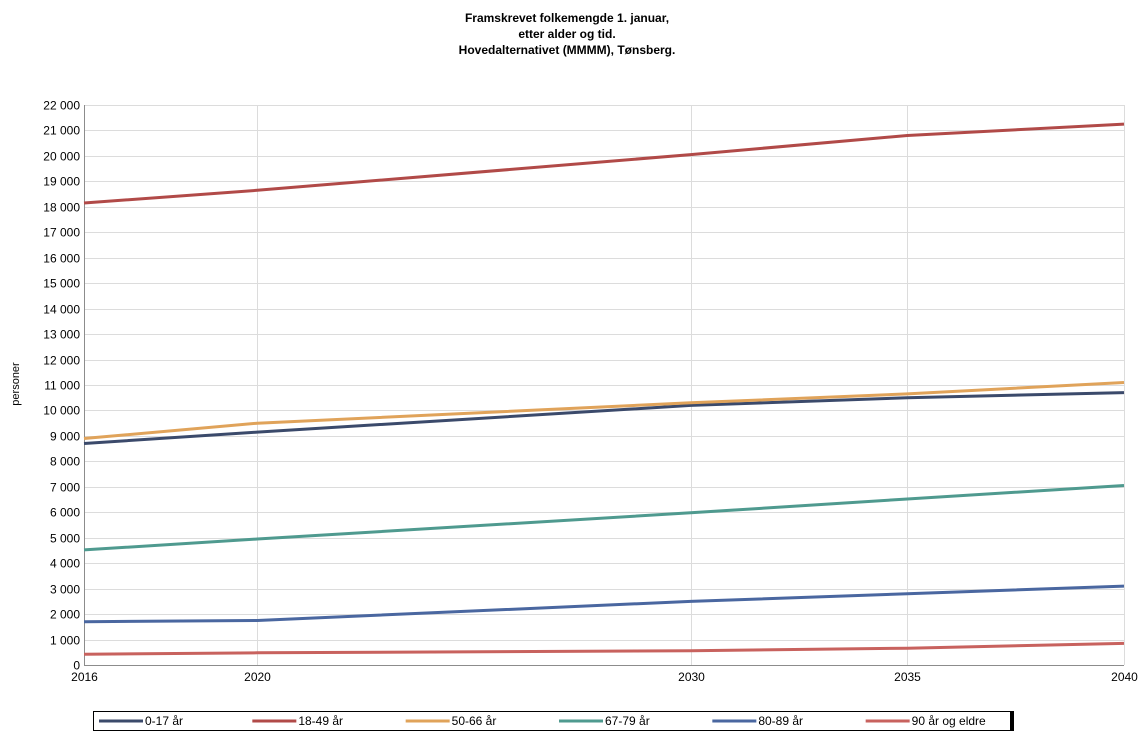 The image size is (1148, 735). I want to click on x-tick-label: 2016, so click(84, 677).